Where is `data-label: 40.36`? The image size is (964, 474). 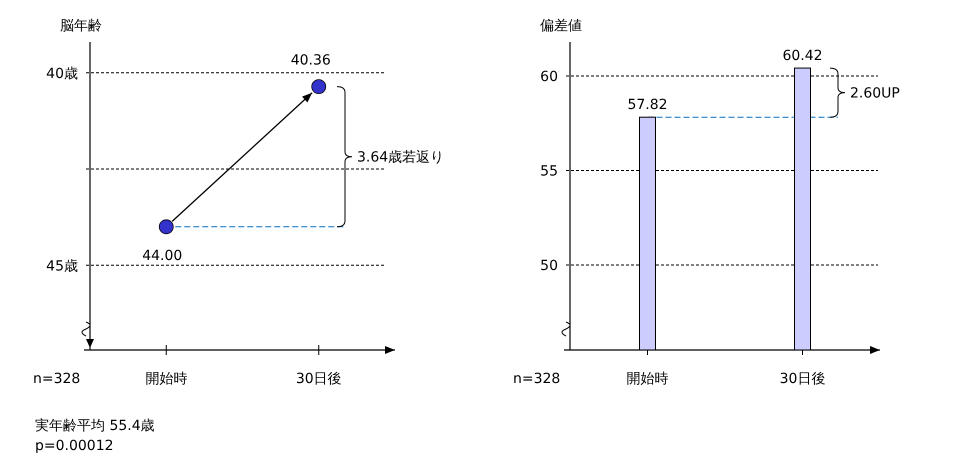
data-label: 40.36 is located at coordinates (310, 60).